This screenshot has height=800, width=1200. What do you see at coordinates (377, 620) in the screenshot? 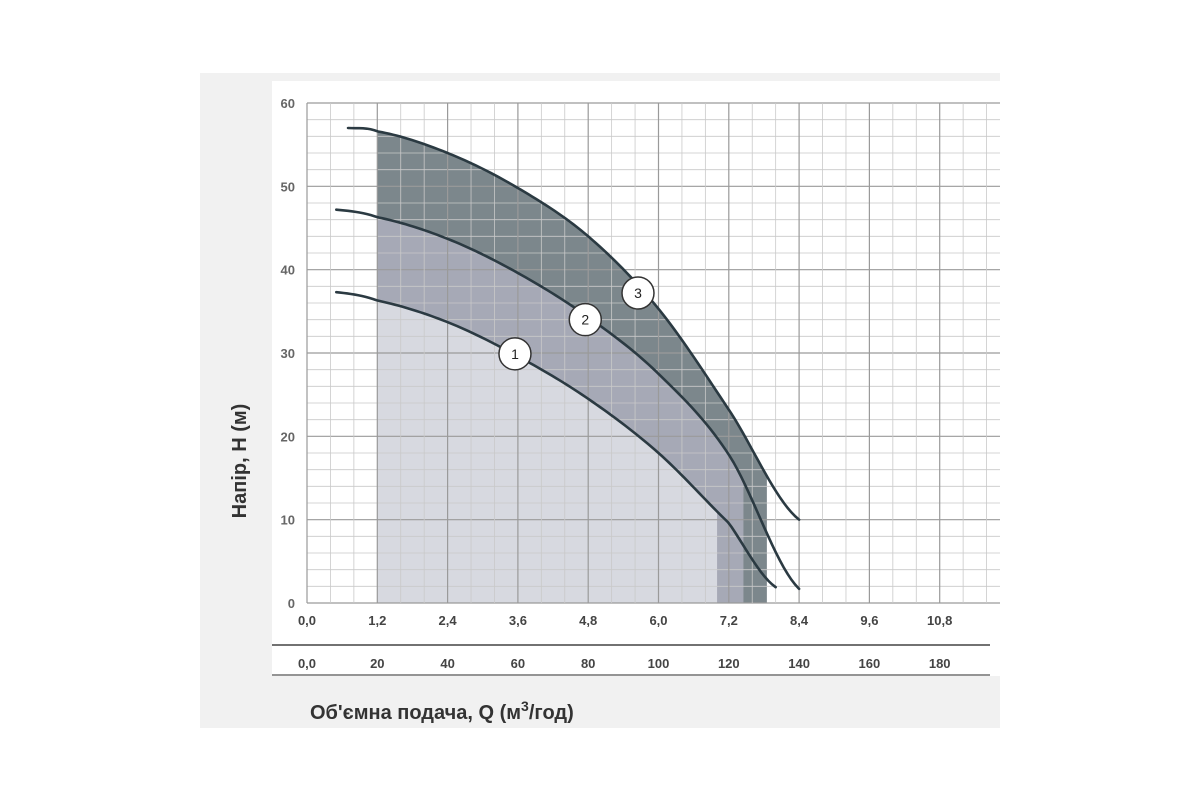
I see `x-tick-label-q: 1,2` at bounding box center [377, 620].